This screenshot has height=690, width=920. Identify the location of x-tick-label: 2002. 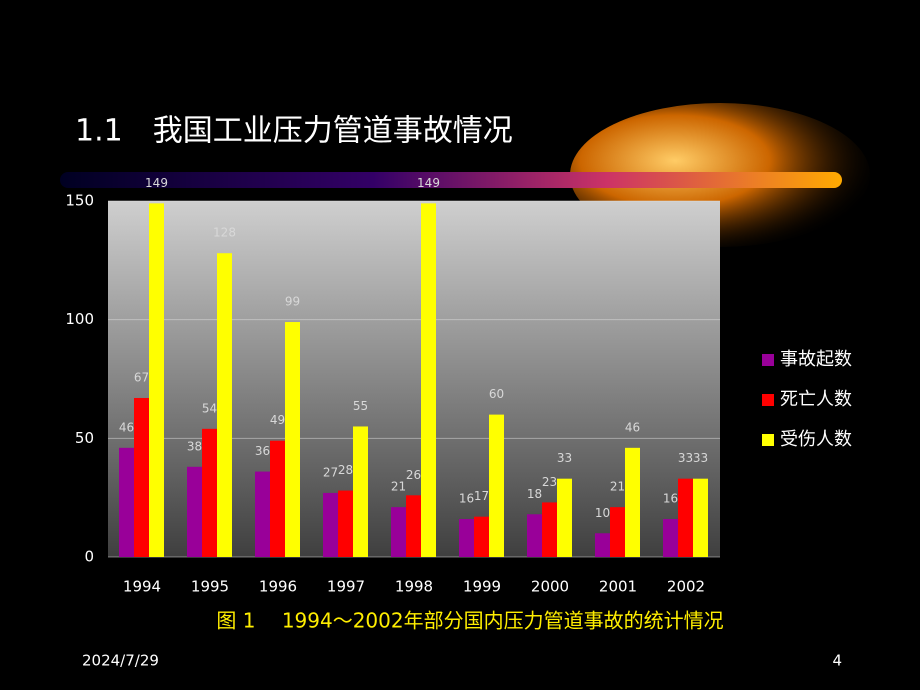
(686, 587).